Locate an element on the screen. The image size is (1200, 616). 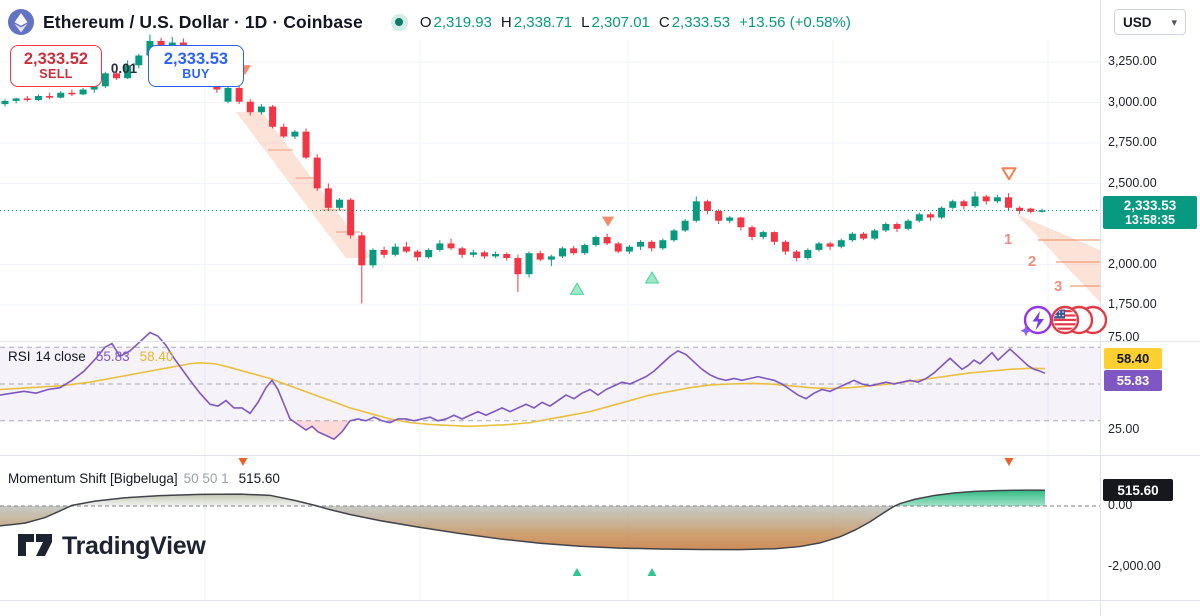
tradingview-wordmark: TradingView is located at coordinates (134, 545).